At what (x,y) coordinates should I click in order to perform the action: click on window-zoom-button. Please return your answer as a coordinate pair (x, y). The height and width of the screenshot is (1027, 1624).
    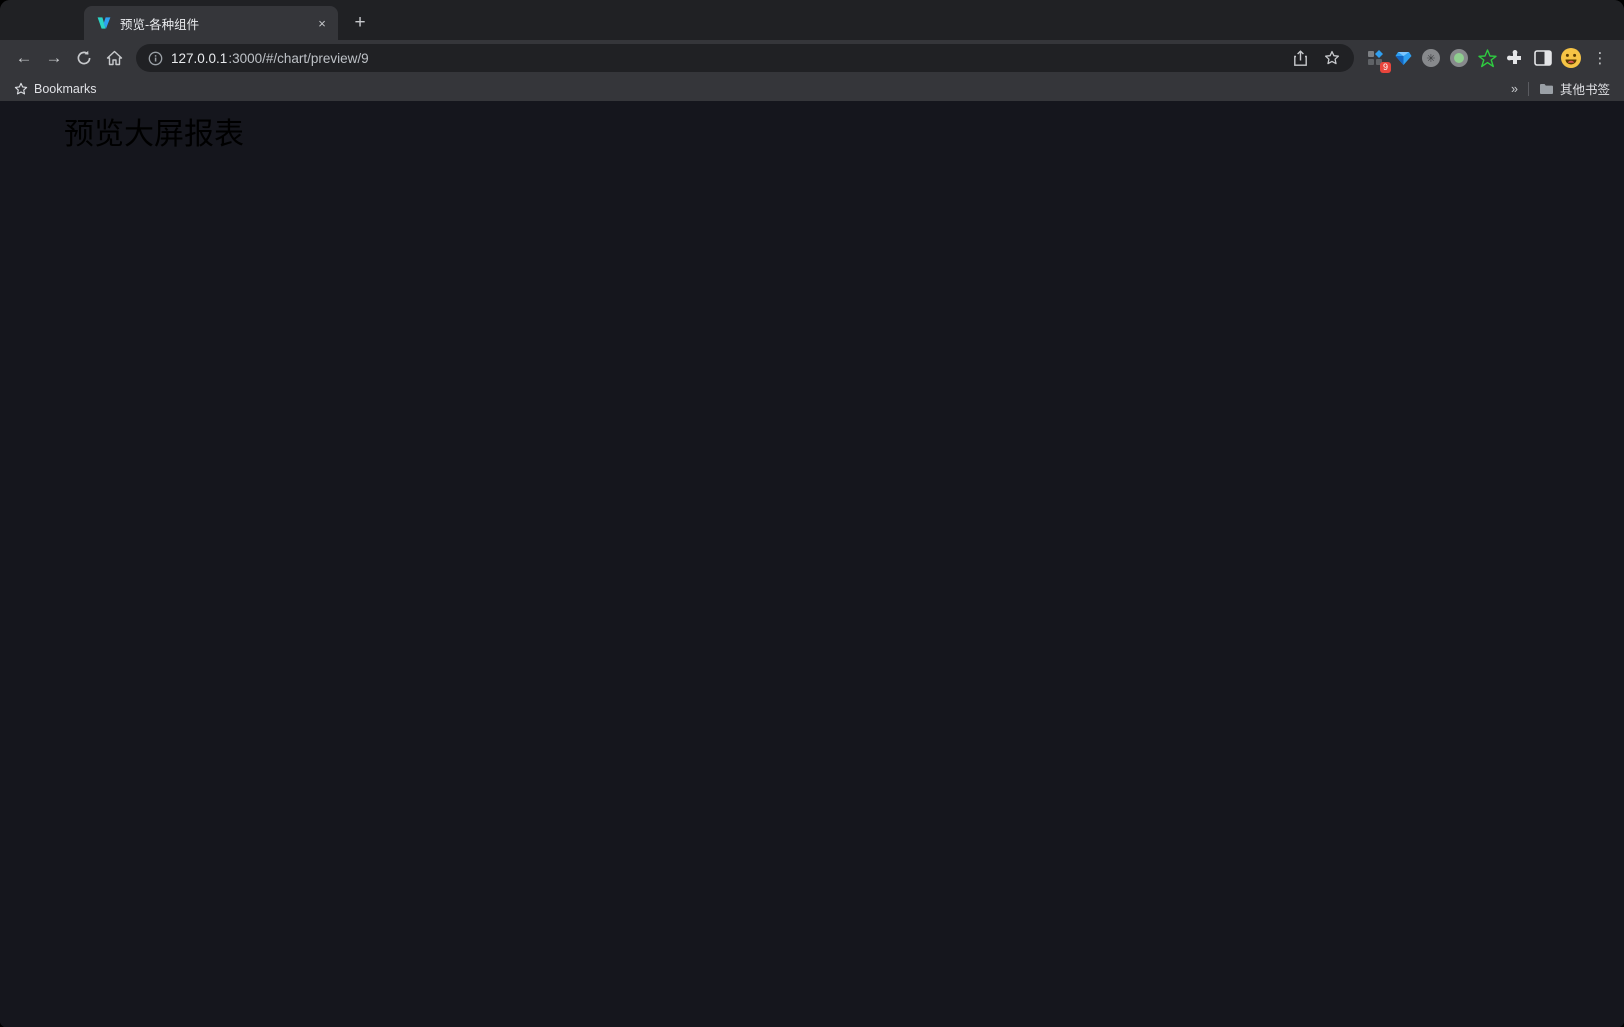
    Looking at the image, I should click on (64, 20).